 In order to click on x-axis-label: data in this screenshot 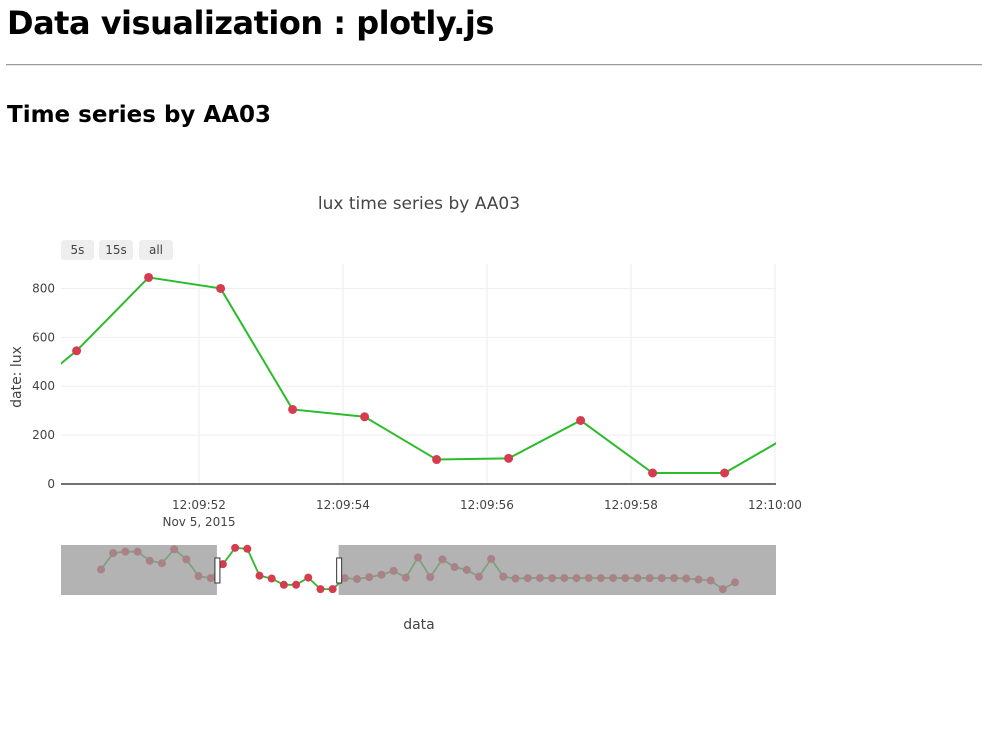, I will do `click(419, 625)`.